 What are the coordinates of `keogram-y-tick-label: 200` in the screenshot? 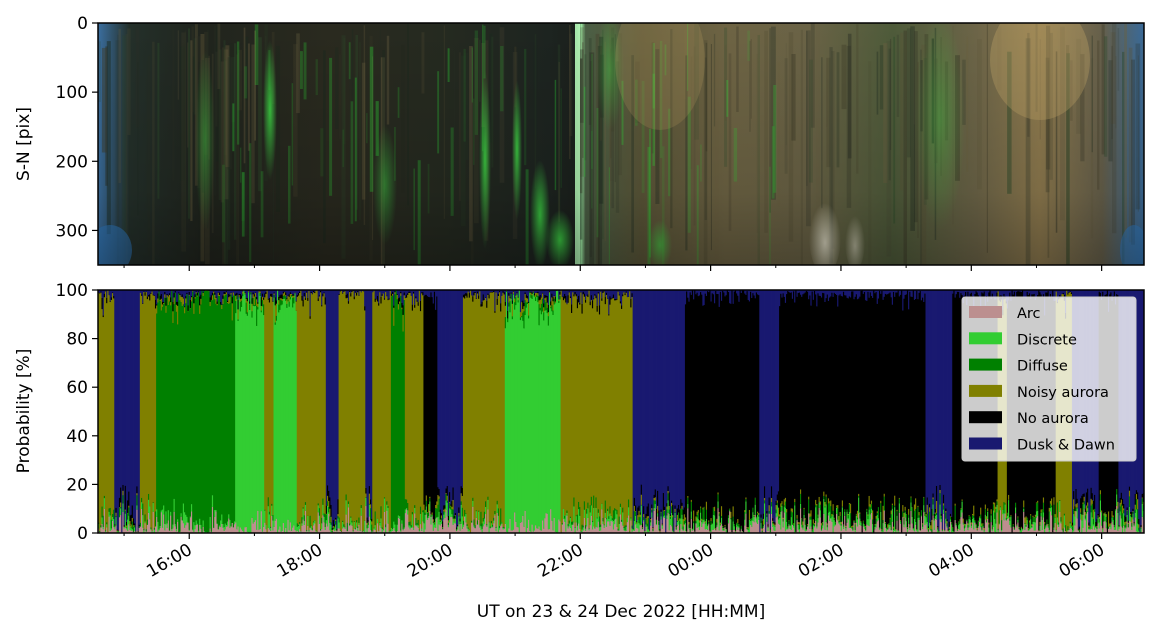 It's located at (72, 162).